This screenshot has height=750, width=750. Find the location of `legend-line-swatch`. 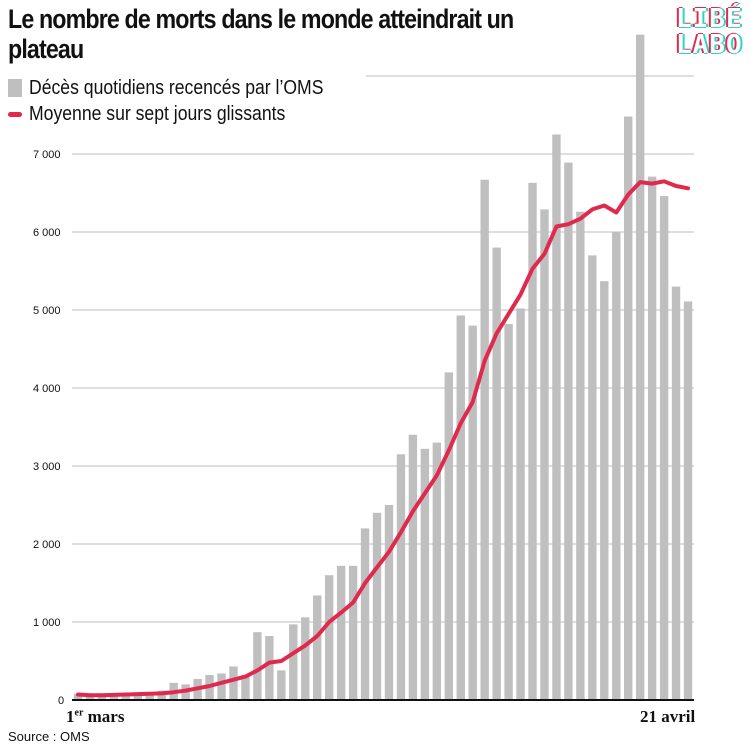

legend-line-swatch is located at coordinates (15, 114).